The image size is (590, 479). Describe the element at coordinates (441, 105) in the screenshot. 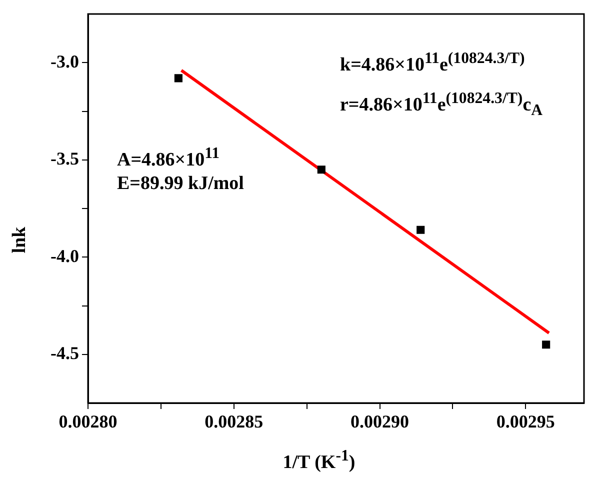

I see `annotation: r=4.86×10$^{11}$e$^{(10824.3/T)}$c$_{A}$` at that location.